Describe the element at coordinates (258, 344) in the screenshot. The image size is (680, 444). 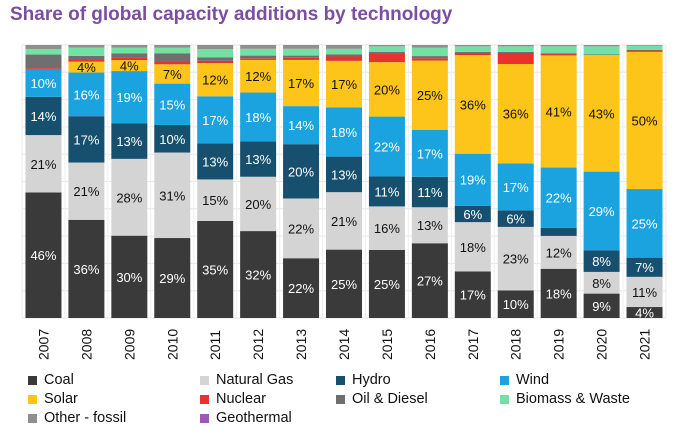
I see `x-tick-label: 2012` at that location.